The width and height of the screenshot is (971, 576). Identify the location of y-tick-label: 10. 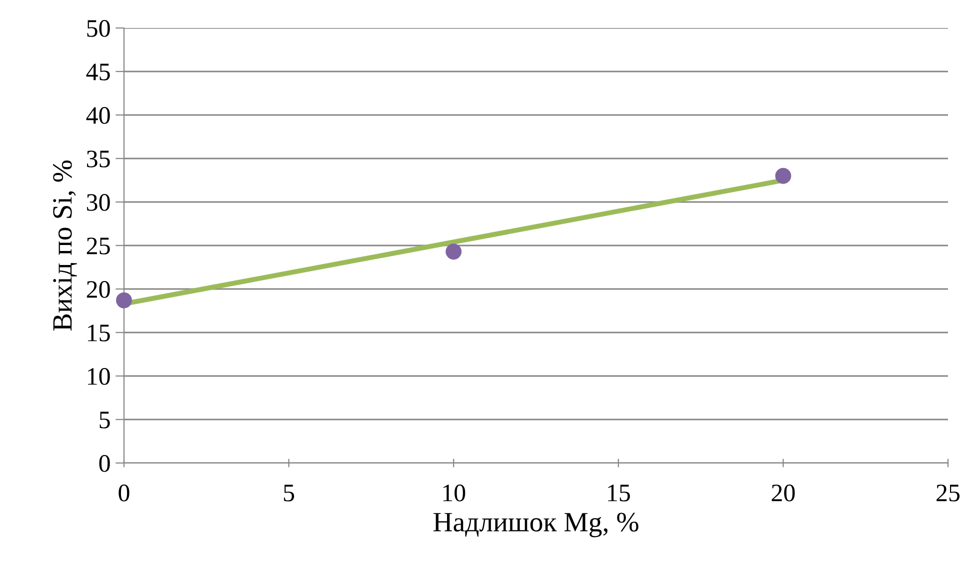
(99, 376).